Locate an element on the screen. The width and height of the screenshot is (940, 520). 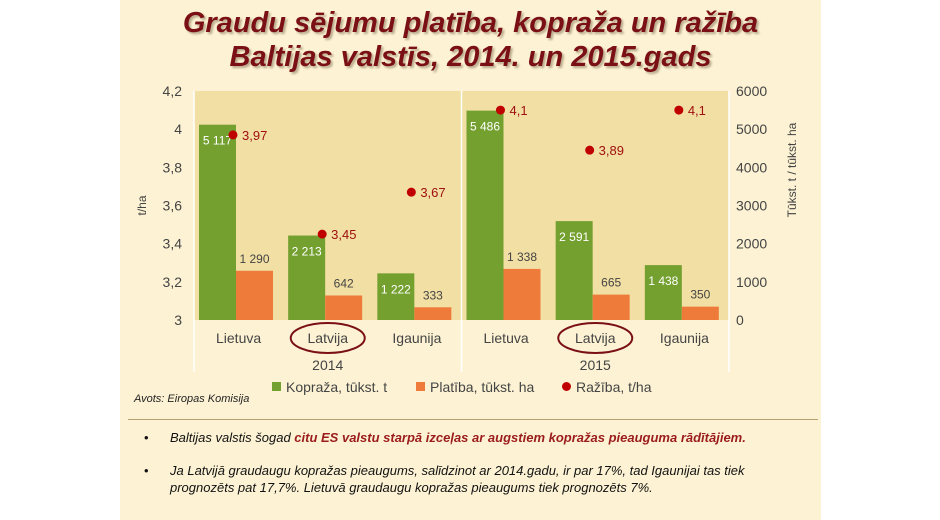
y-left-axis-title: t/ha is located at coordinates (142, 205).